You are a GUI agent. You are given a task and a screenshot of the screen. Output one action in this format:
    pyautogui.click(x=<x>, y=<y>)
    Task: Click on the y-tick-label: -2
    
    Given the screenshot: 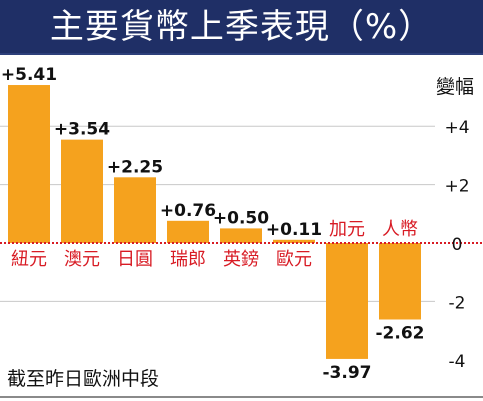 What is the action you would take?
    pyautogui.click(x=457, y=303)
    